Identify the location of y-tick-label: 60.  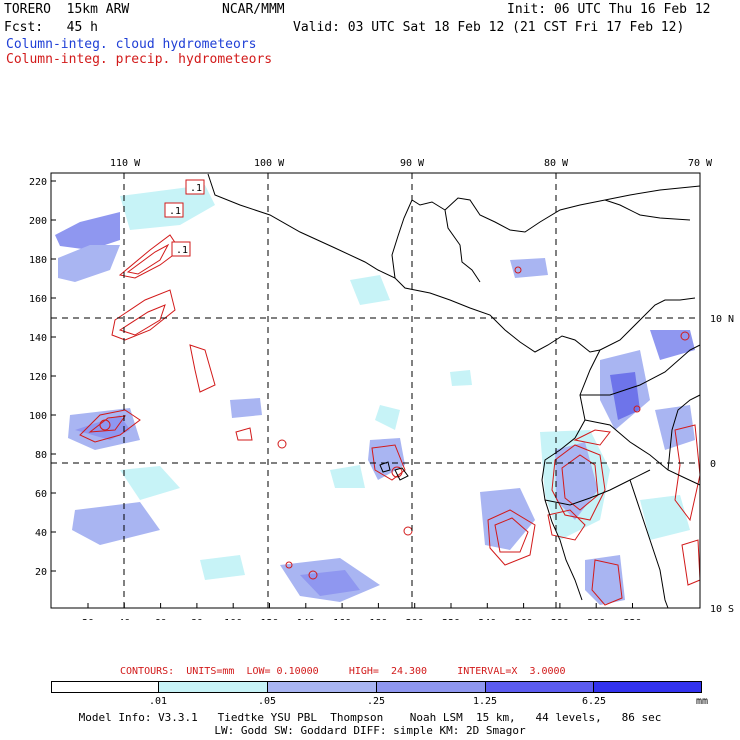
(41, 494).